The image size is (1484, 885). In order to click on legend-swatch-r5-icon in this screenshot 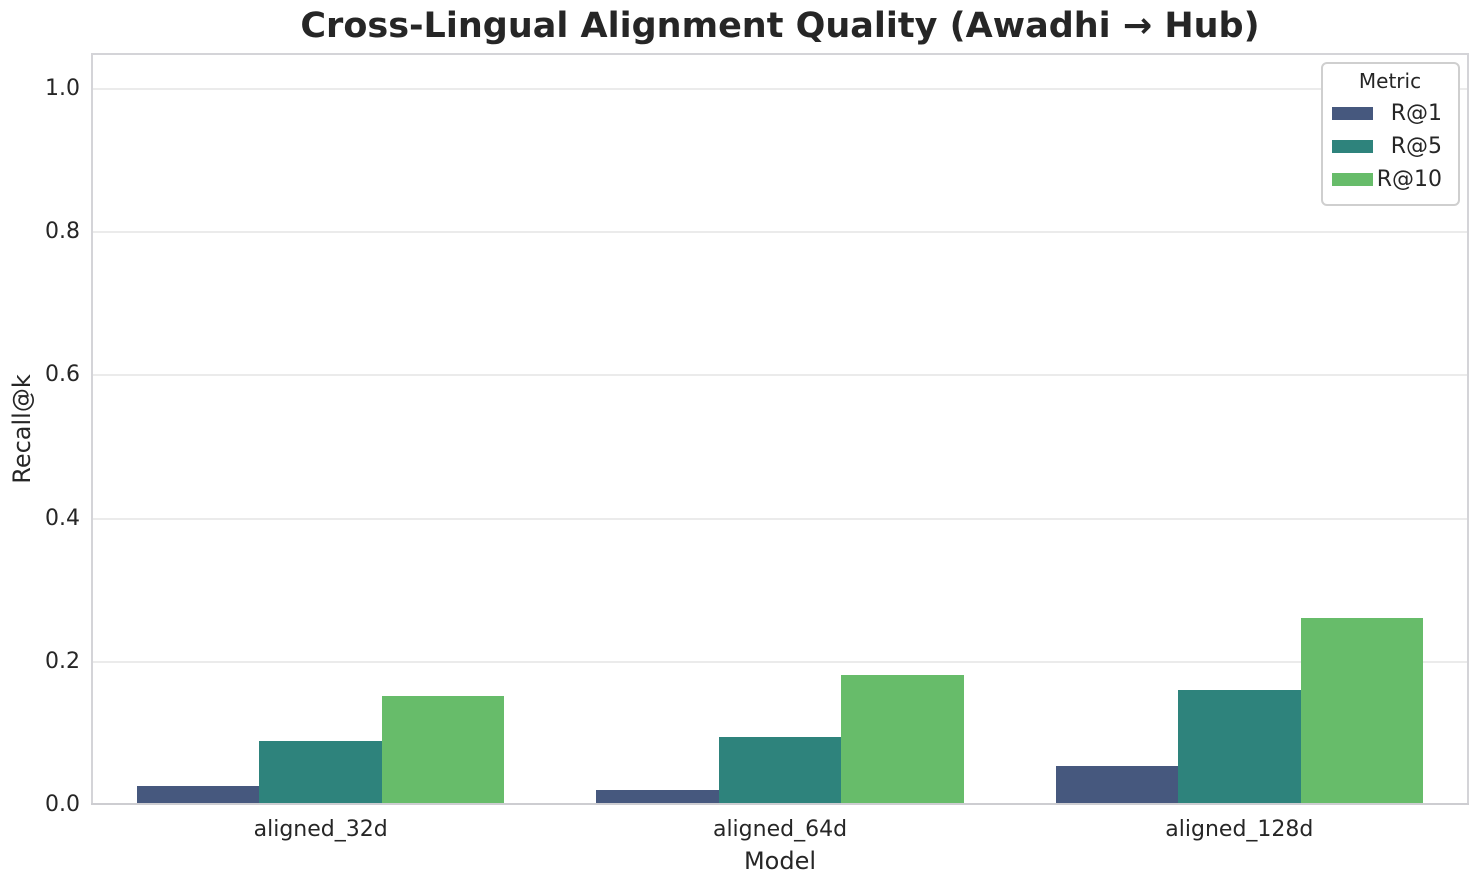, I will do `click(1352, 146)`.